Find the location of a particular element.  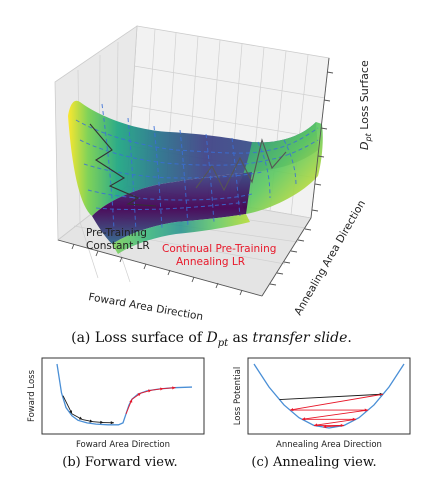

forward-axes is located at coordinates (123, 396).